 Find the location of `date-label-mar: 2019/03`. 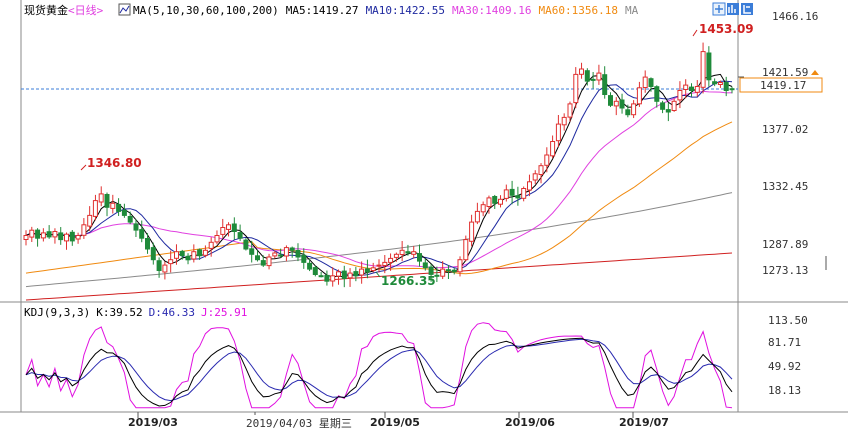

date-label-mar: 2019/03 is located at coordinates (153, 422).